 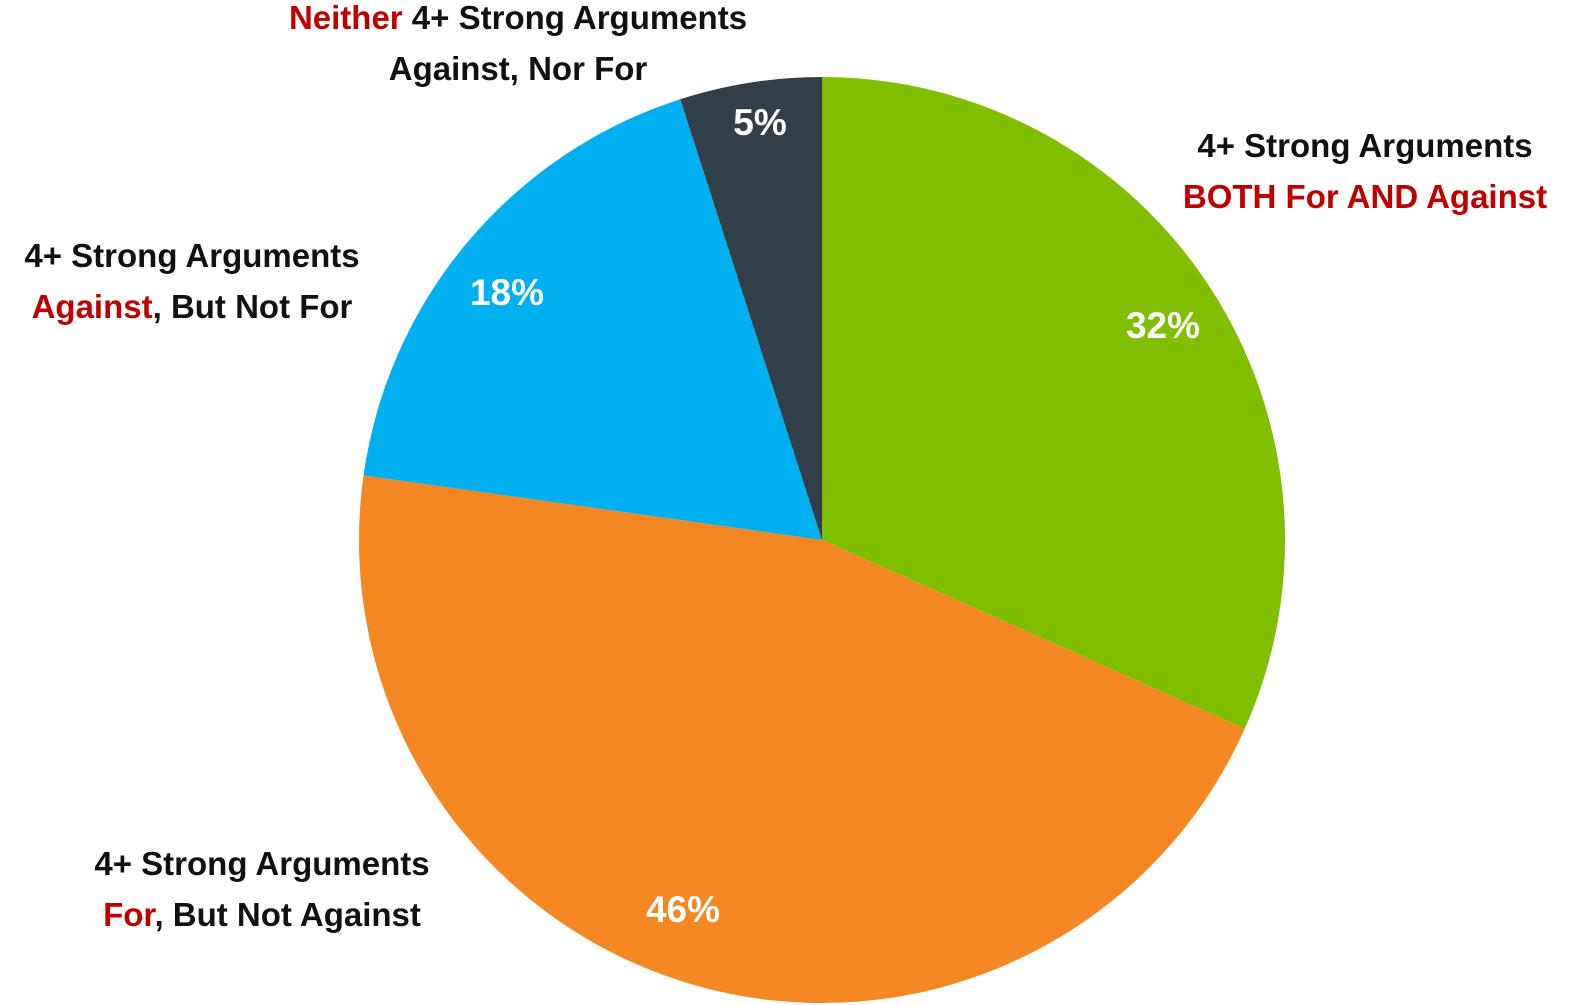 I want to click on value-label: 46%, so click(x=683, y=909).